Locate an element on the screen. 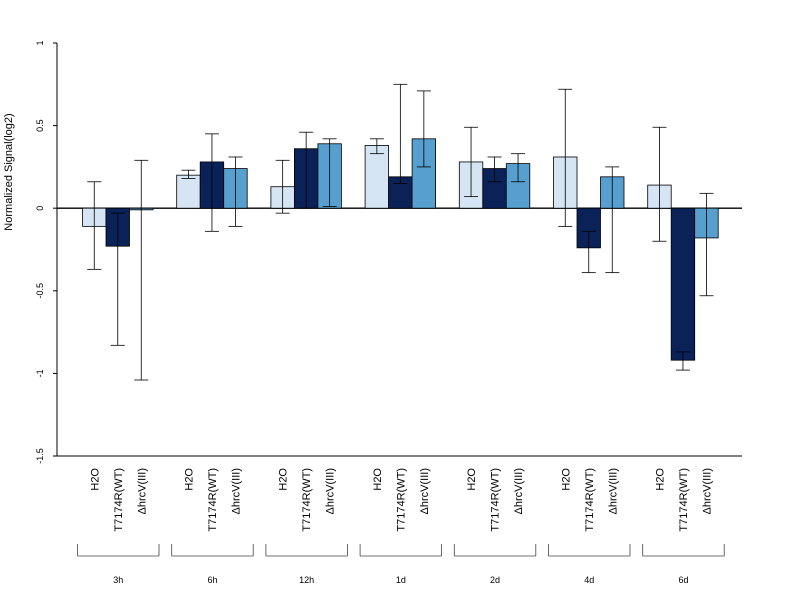  group-brackets: 3h 6h 12h 1d 2d 4d 6d is located at coordinates (401, 564).